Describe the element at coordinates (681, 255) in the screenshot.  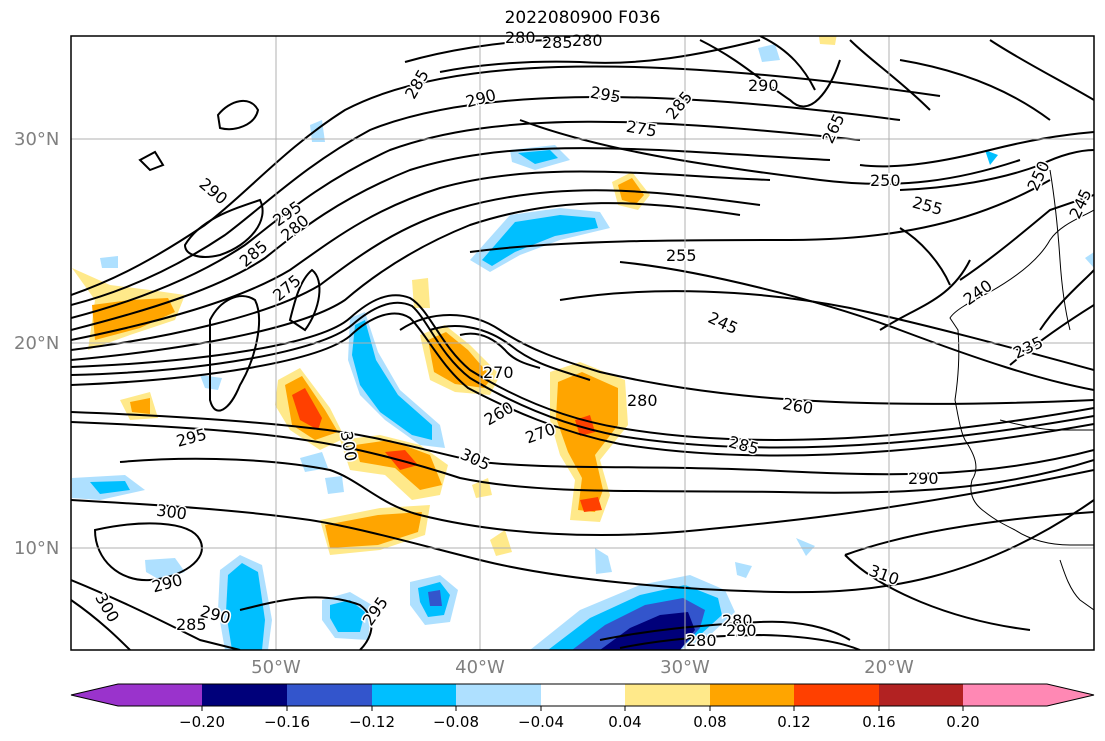
I see `contour-label: 255` at that location.